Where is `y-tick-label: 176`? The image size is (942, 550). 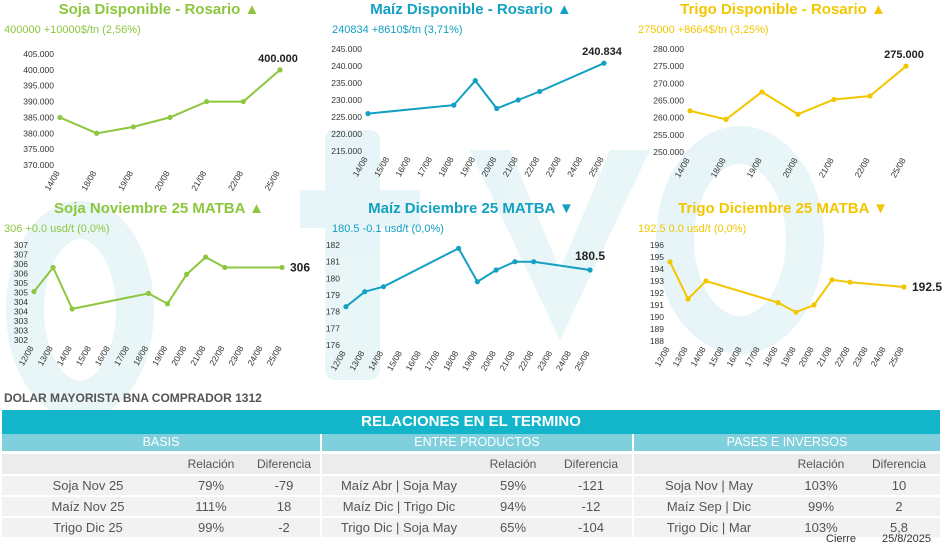 y-tick-label: 176 is located at coordinates (333, 345).